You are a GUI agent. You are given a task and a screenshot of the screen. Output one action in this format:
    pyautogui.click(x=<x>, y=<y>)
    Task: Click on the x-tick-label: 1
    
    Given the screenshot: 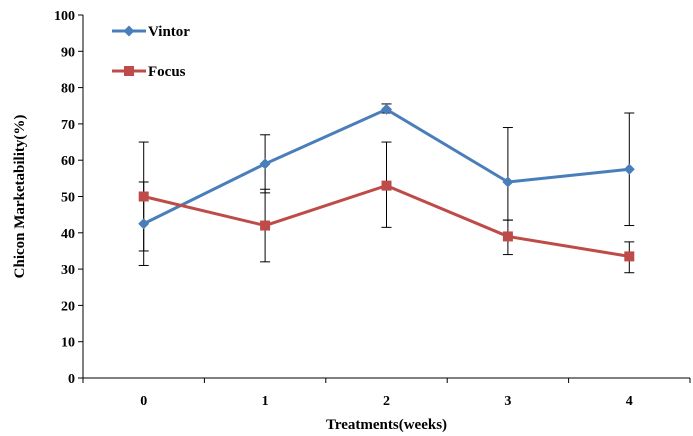 What is the action you would take?
    pyautogui.click(x=265, y=401)
    